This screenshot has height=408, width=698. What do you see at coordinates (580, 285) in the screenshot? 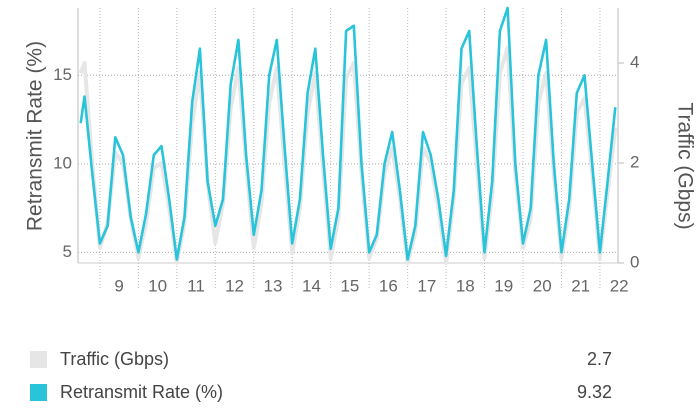
I see `x-tick-label: 21` at bounding box center [580, 285].